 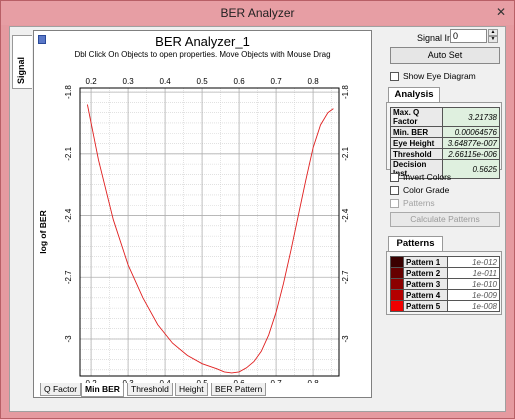 I want to click on pattern-value: 1e-010, so click(x=473, y=284).